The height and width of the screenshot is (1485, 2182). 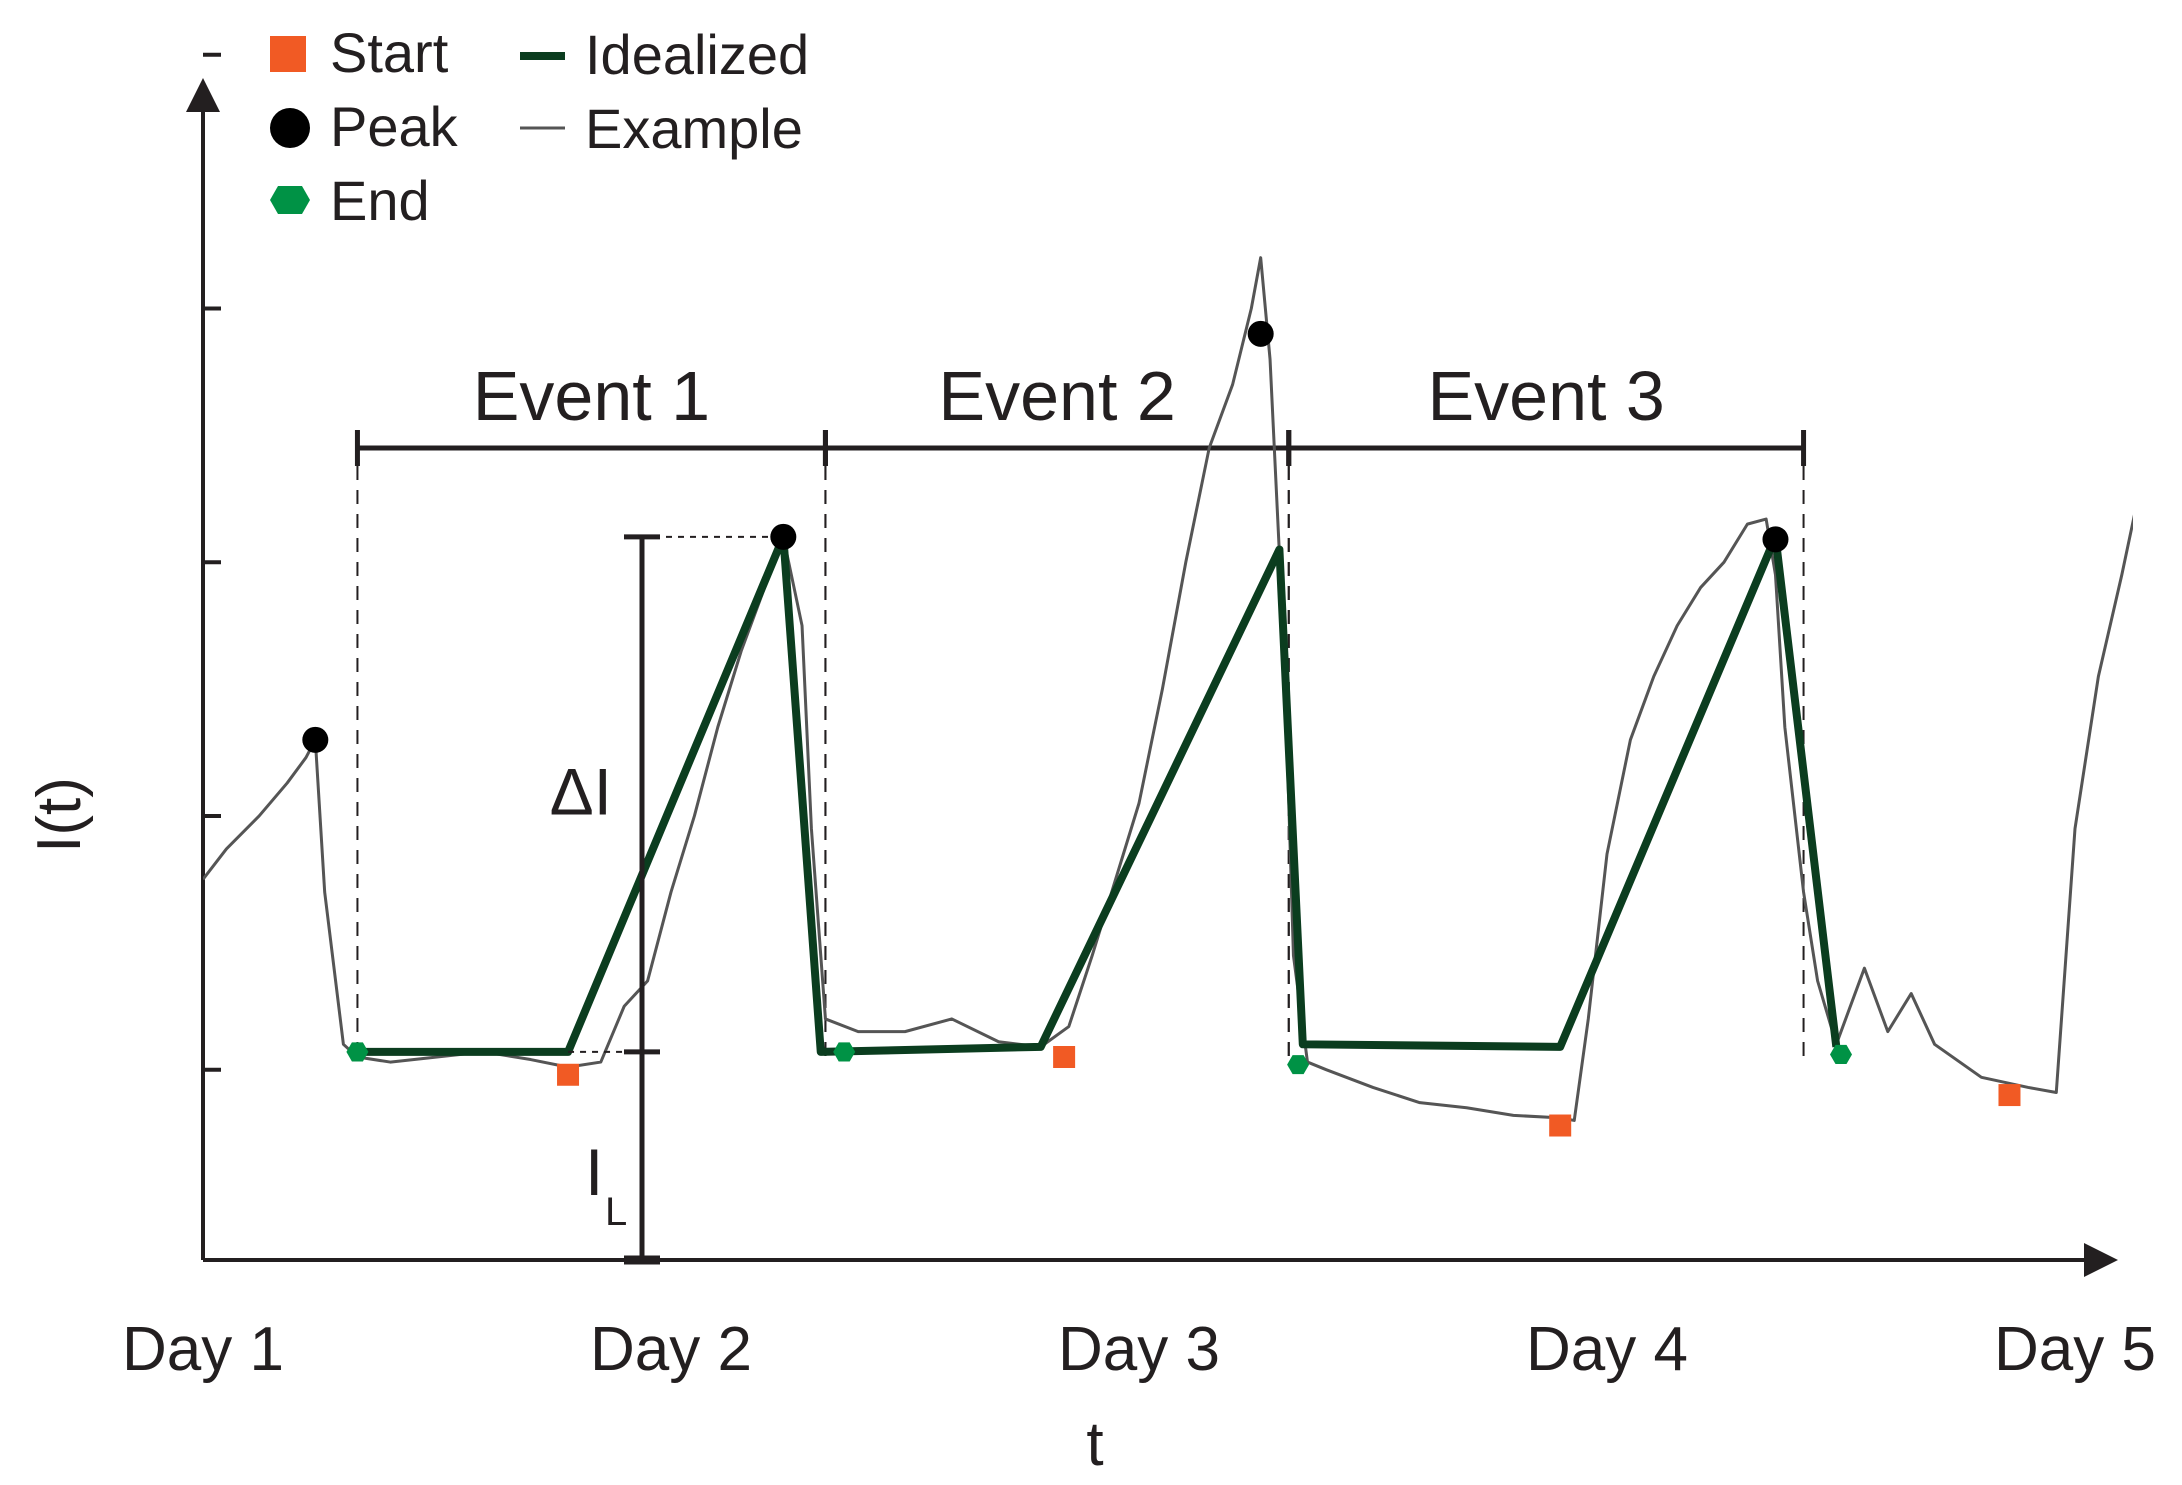 I want to click on legend: Start Peak End Idealized Example, so click(x=539, y=126).